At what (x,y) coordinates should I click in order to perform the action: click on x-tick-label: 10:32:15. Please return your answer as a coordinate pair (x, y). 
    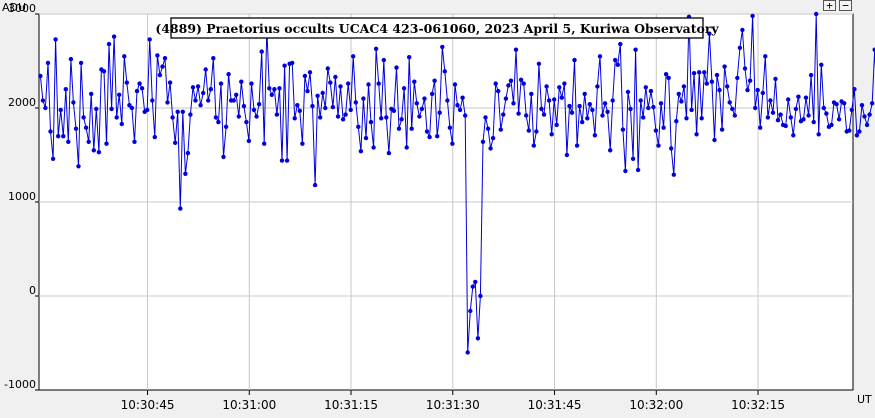
    Looking at the image, I should click on (758, 405).